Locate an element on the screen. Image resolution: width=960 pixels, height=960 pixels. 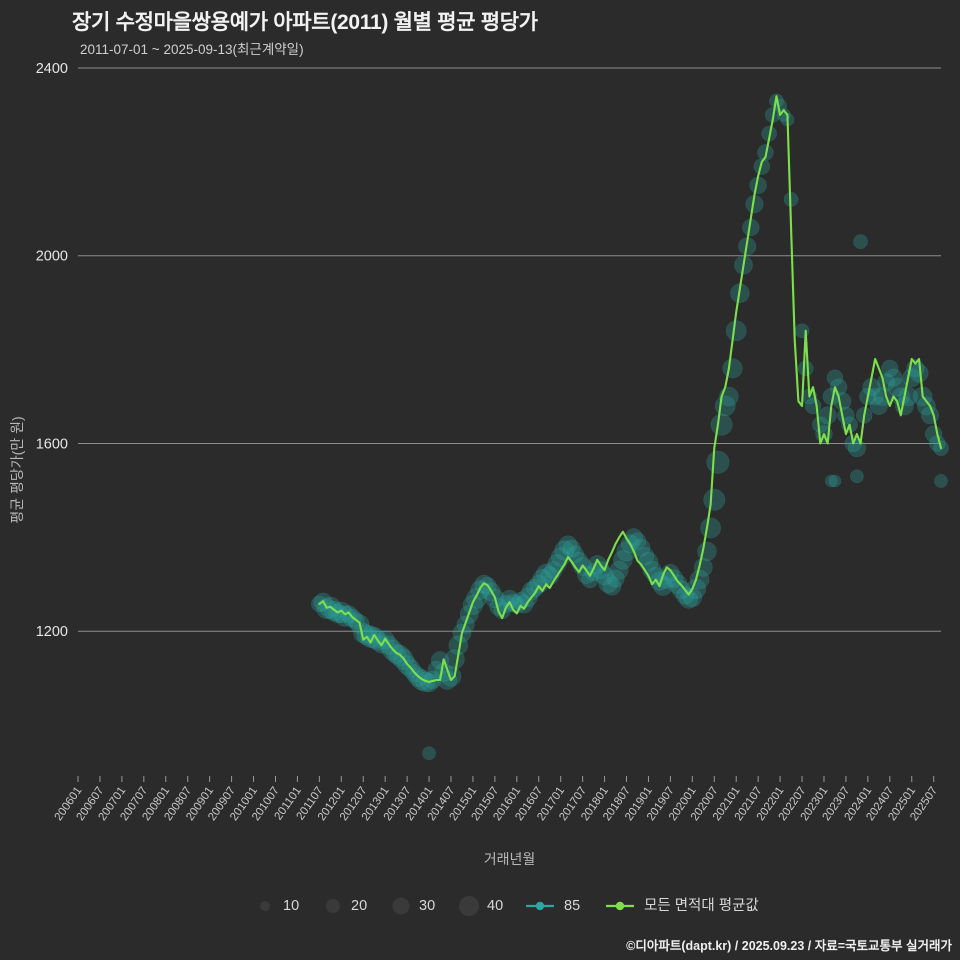
legend-size-label: 30 is located at coordinates (427, 906).